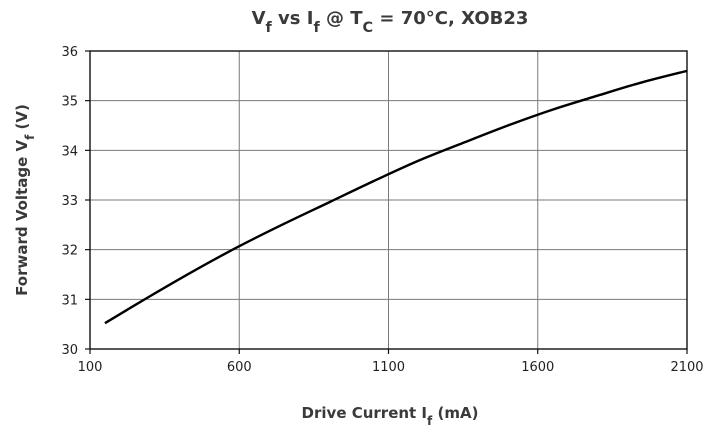 This screenshot has height=435, width=722. I want to click on y-tick-label: 34, so click(69, 151).